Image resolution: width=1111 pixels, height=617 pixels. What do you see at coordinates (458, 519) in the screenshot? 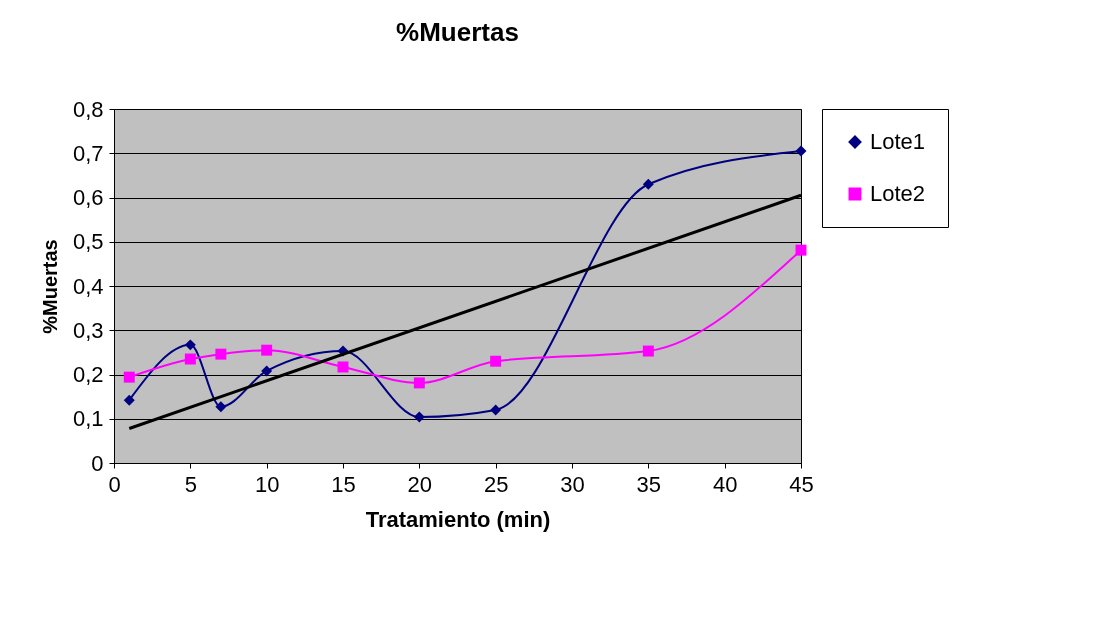
I see `x-axis-title: Tratamiento (min)` at bounding box center [458, 519].